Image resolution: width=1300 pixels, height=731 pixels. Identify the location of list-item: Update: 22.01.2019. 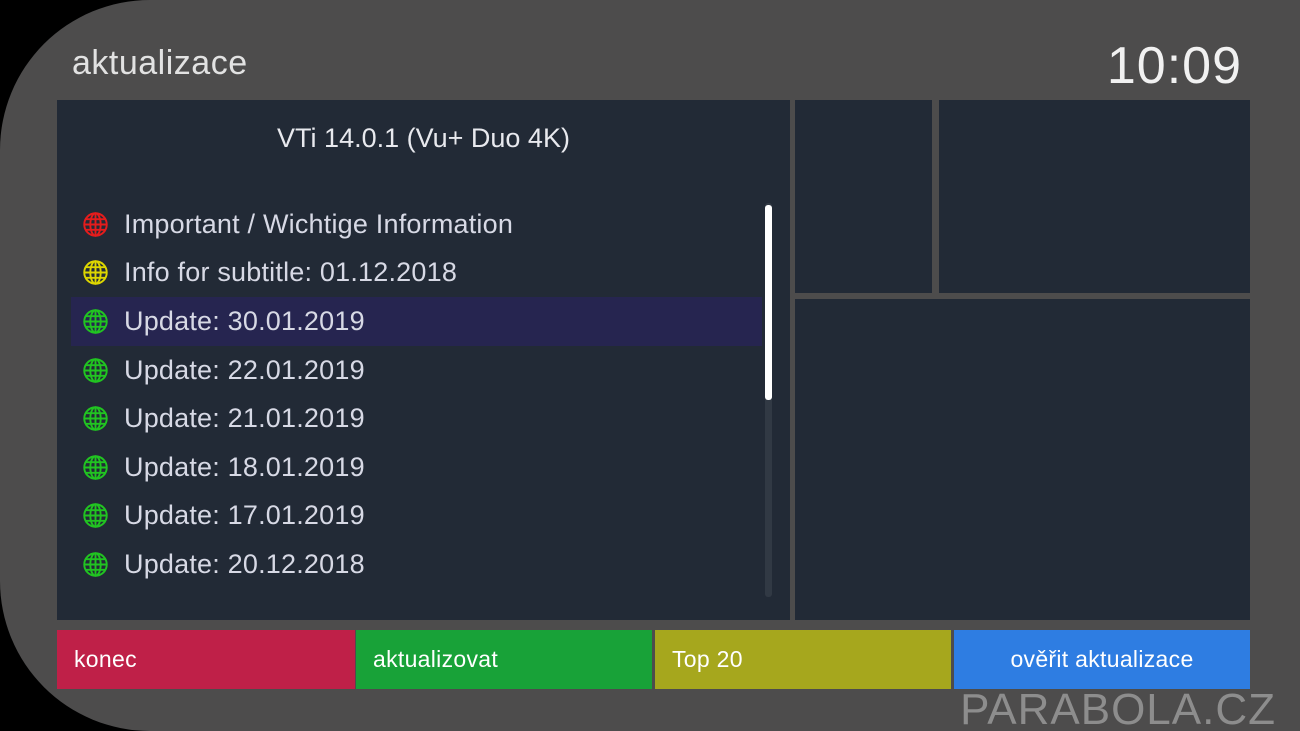
(416, 370).